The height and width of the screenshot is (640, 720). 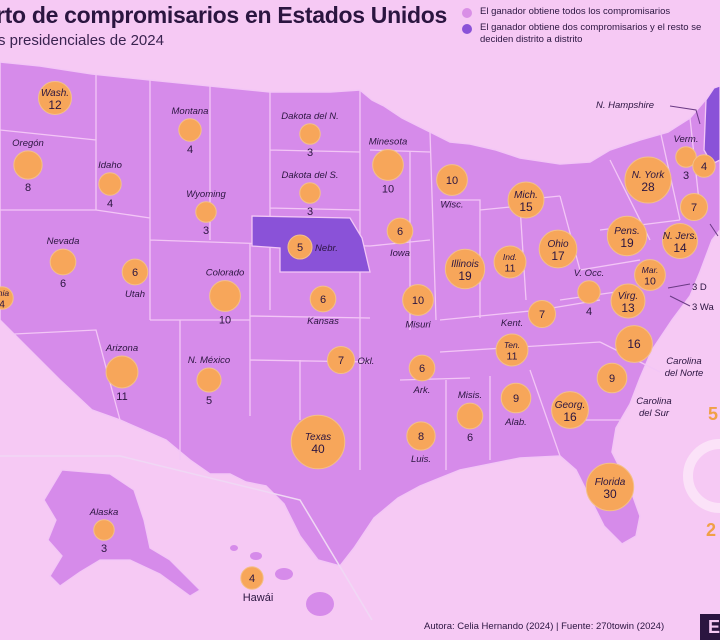 I want to click on state-name: Montana, so click(x=190, y=111).